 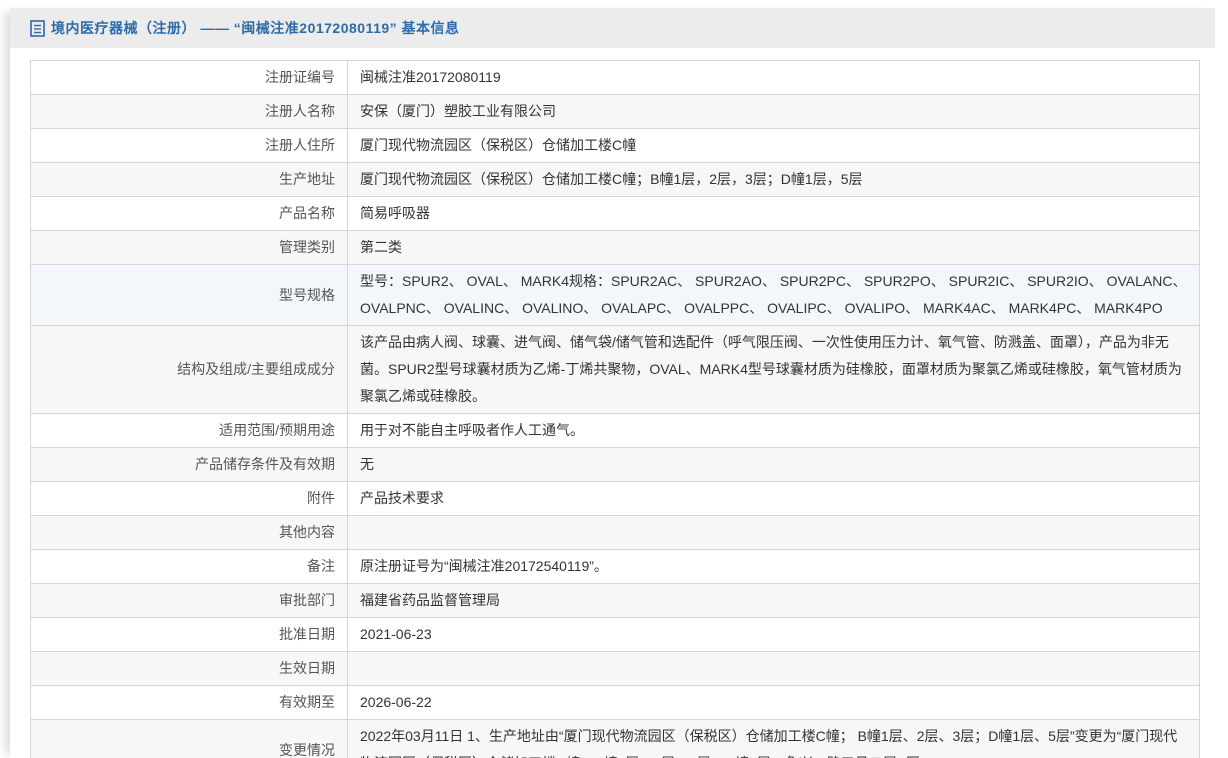 I want to click on page-title: 境内医疗器械（注册） —— “闽械注准20172080119” 基本信息, so click(x=255, y=28).